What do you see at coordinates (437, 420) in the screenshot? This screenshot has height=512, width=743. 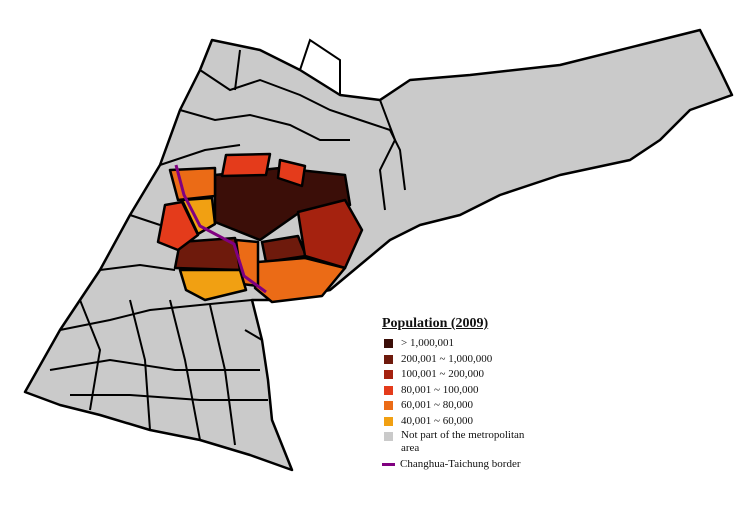 I see `legend-label: 40,001 ~ 60,000` at bounding box center [437, 420].